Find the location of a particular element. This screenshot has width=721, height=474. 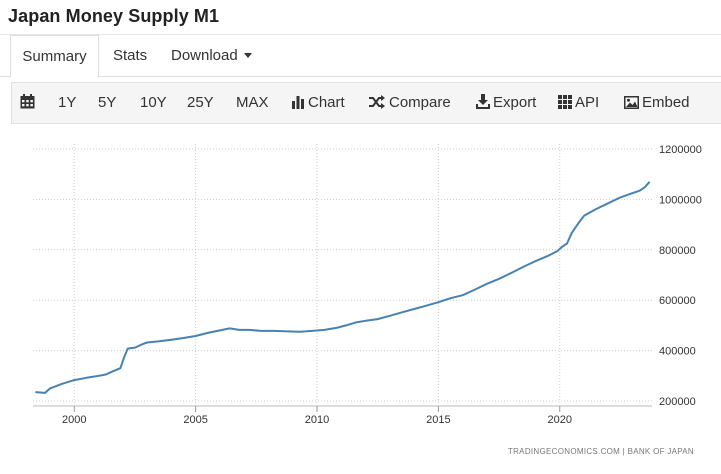

chart-type-button: Chart is located at coordinates (318, 103).